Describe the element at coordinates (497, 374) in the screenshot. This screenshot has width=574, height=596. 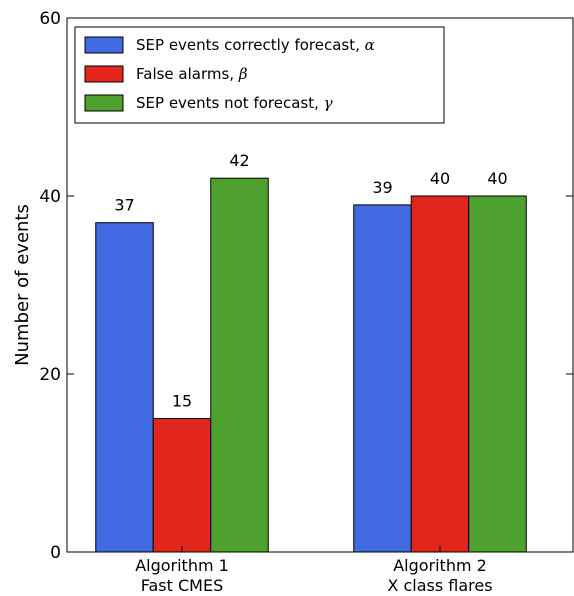
I see `bar-s3-c2` at that location.